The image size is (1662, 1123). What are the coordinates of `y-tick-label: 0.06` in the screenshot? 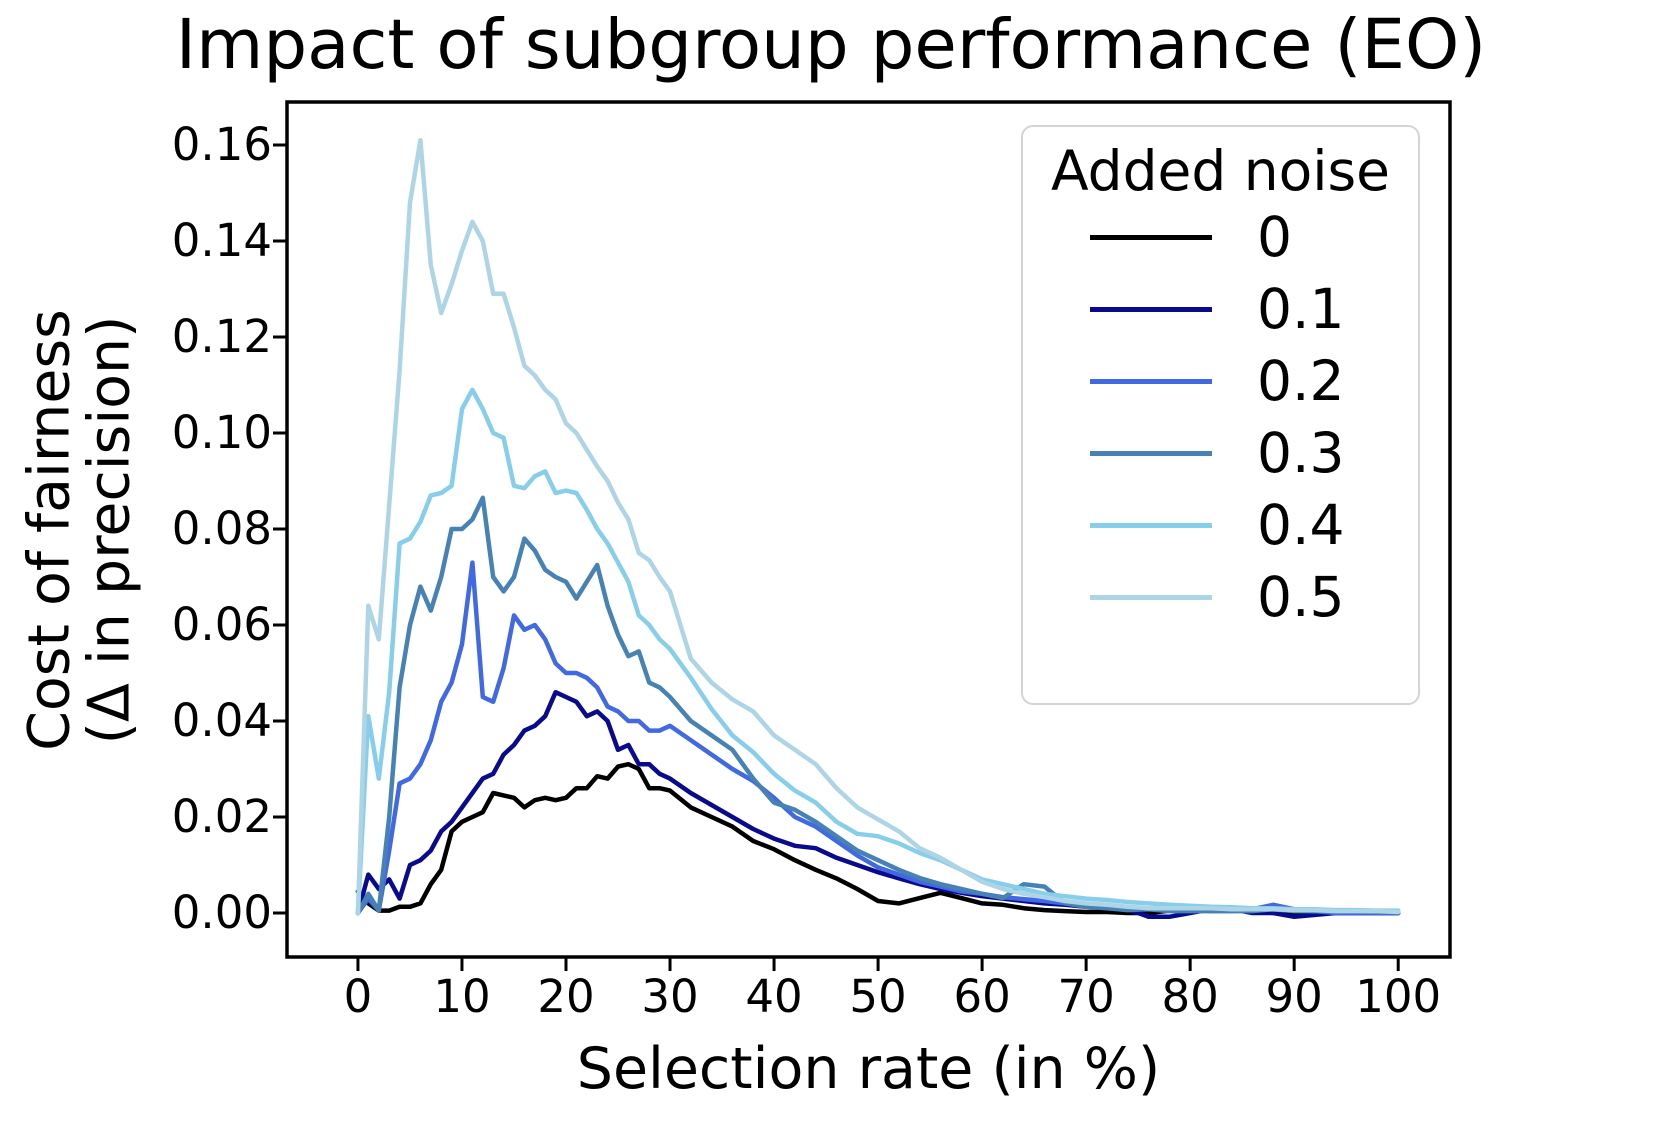 It's located at (221, 624).